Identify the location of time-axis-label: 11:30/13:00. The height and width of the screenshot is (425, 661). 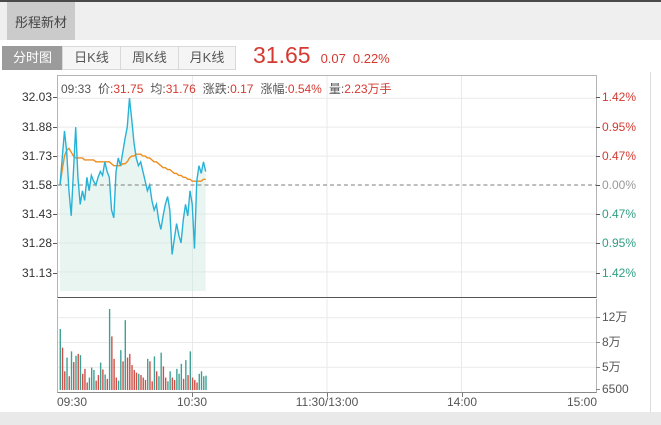
(327, 402).